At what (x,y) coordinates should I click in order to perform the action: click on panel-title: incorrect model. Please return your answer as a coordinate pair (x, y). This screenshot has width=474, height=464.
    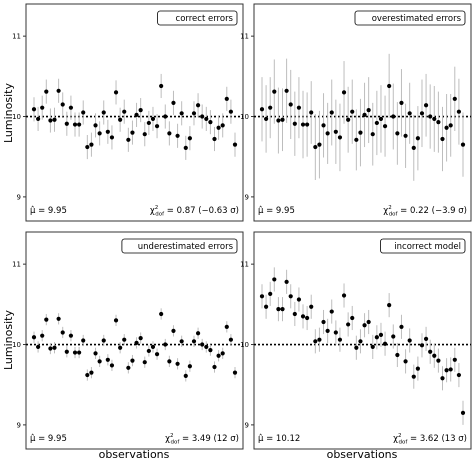
    Looking at the image, I should click on (427, 247).